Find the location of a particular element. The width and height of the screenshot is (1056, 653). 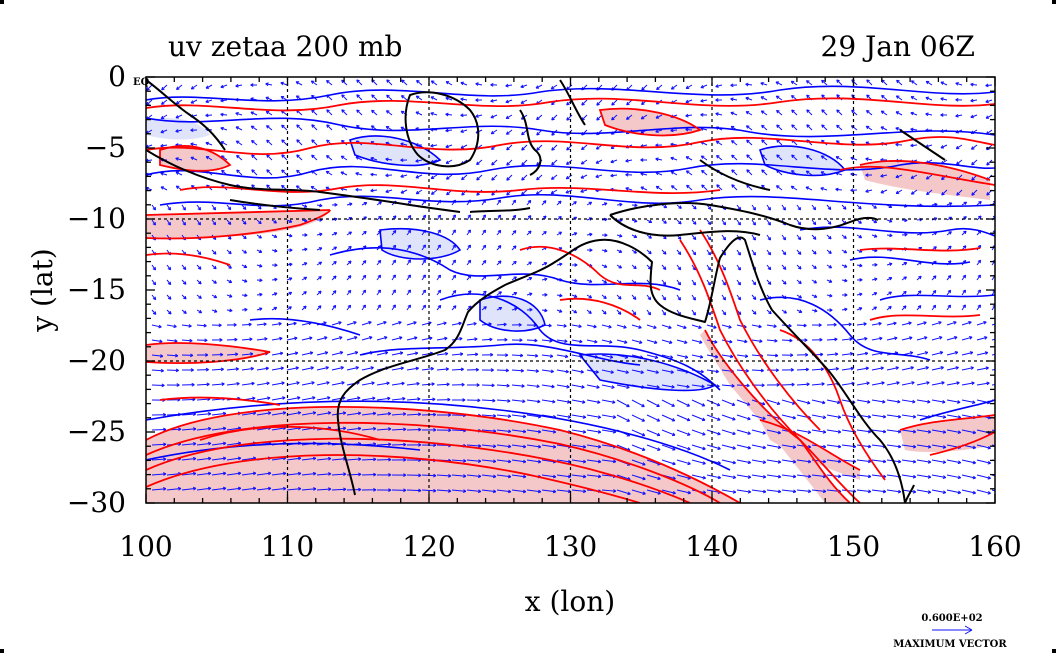

y-tick-label: −30 is located at coordinates (96, 502).